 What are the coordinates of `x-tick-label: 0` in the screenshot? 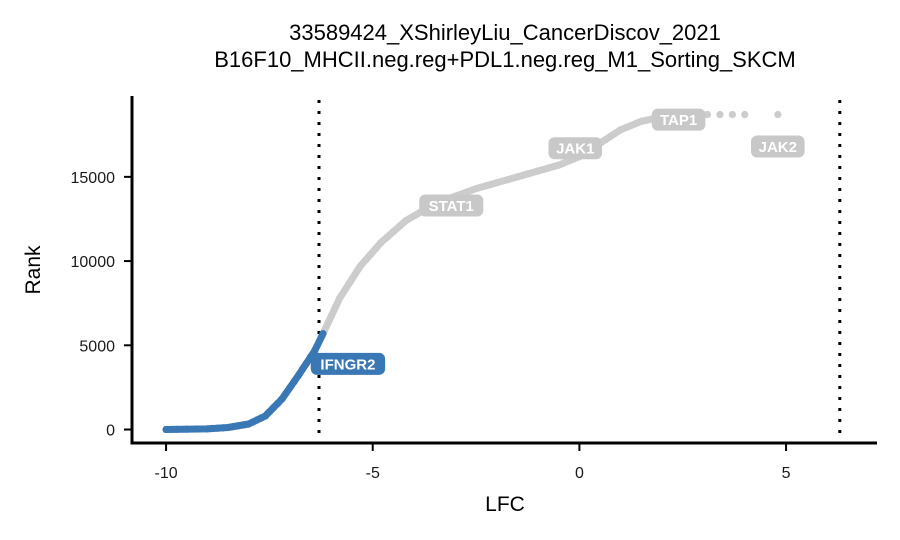 It's located at (579, 473).